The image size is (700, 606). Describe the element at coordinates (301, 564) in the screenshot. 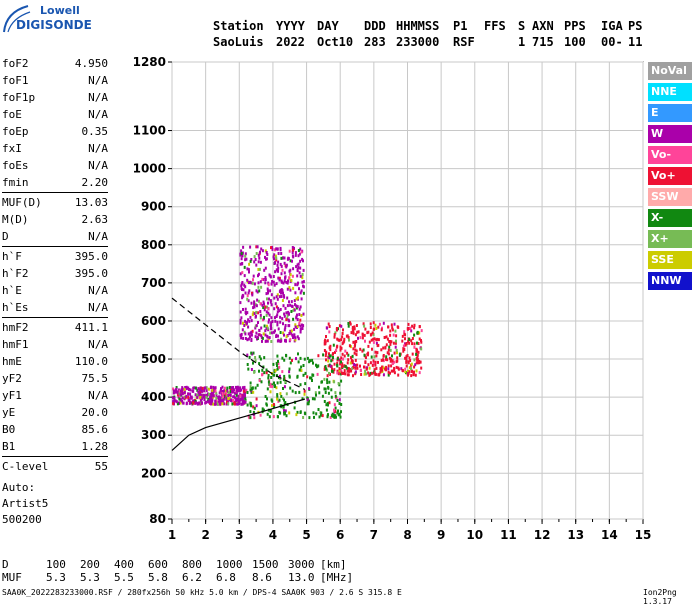

I see `distance-value: 3000` at that location.